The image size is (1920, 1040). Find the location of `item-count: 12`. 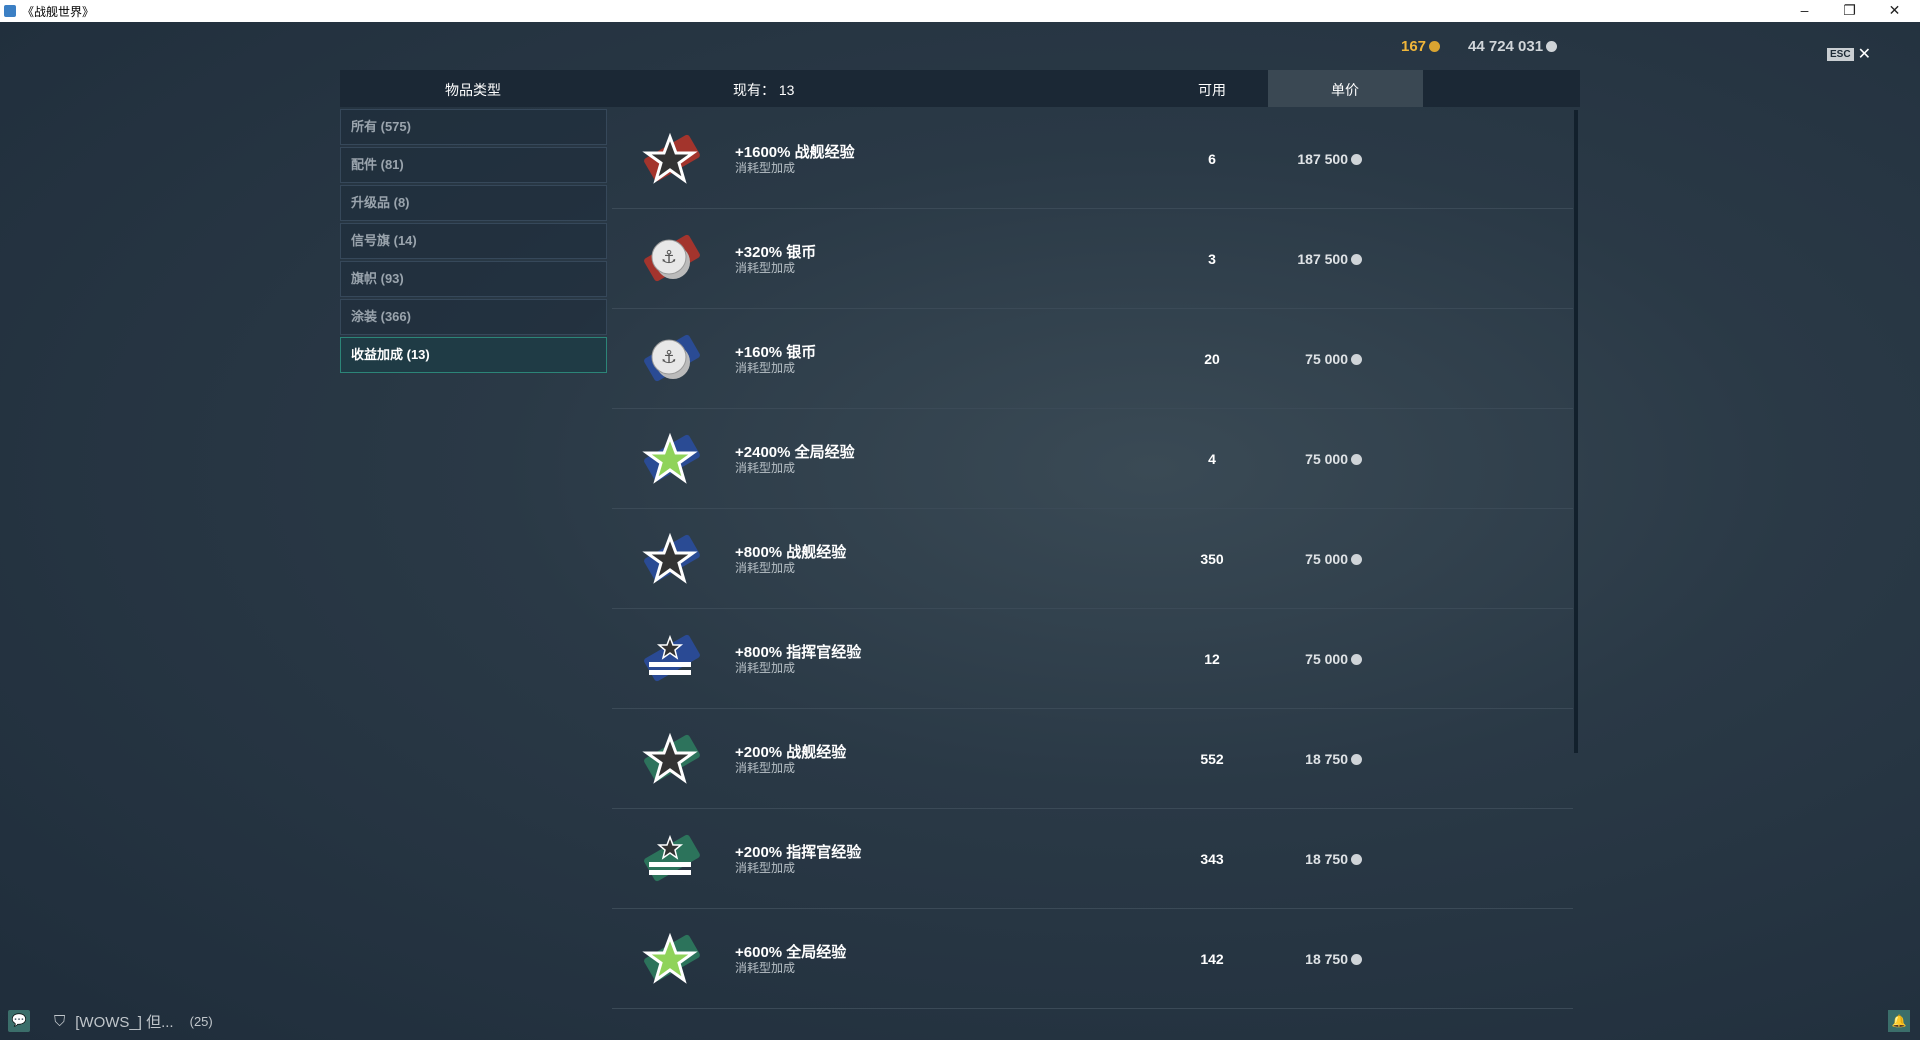

item-count: 12 is located at coordinates (1212, 659).